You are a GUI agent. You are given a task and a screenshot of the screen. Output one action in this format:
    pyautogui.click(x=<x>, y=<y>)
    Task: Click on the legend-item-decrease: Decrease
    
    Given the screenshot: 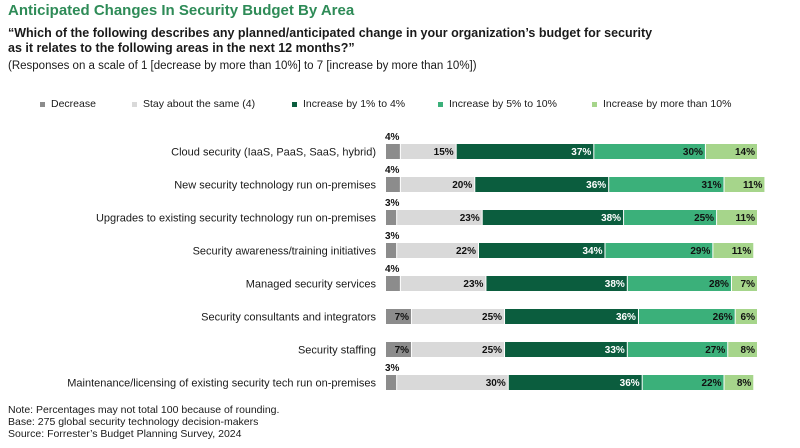 What is the action you would take?
    pyautogui.click(x=68, y=104)
    